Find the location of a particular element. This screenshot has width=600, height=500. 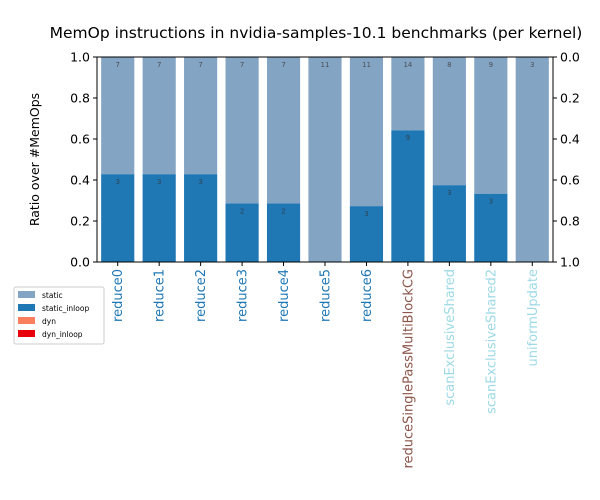

x-category-label: reduce6 is located at coordinates (367, 295).